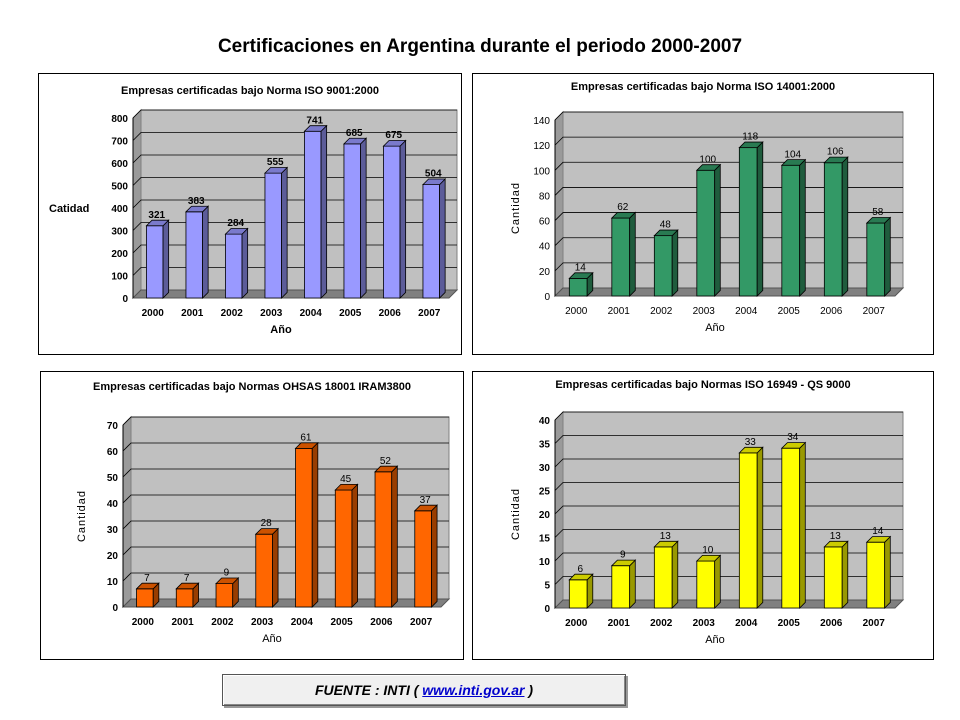 The width and height of the screenshot is (960, 720). Describe the element at coordinates (306, 437) in the screenshot. I see `bar-data-label: 61` at that location.